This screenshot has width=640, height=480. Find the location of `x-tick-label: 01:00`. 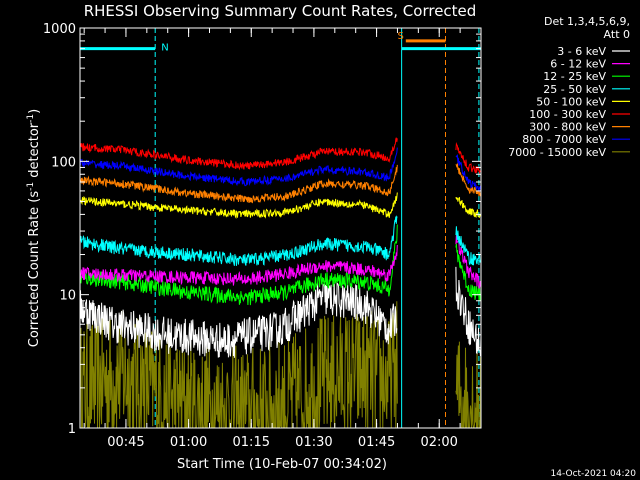

x-tick-label: 01:00 is located at coordinates (188, 442).